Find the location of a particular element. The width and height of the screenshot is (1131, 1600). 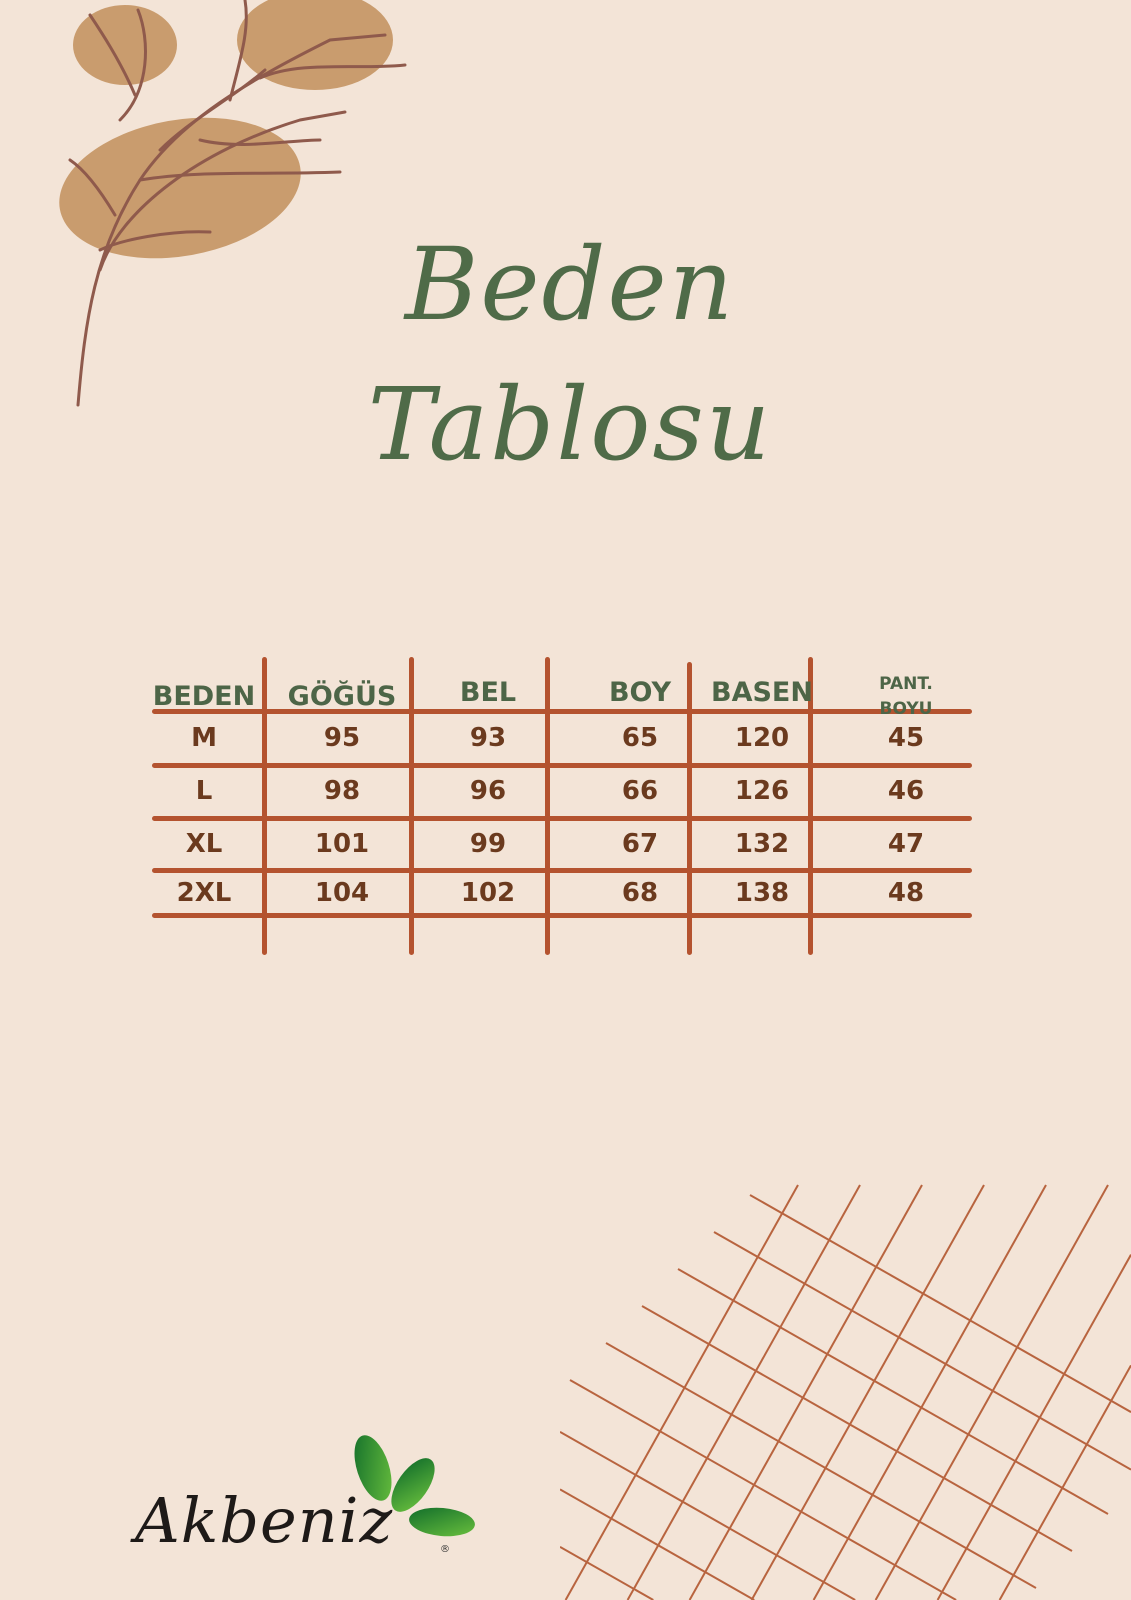

table-cell: 132 is located at coordinates (762, 844).